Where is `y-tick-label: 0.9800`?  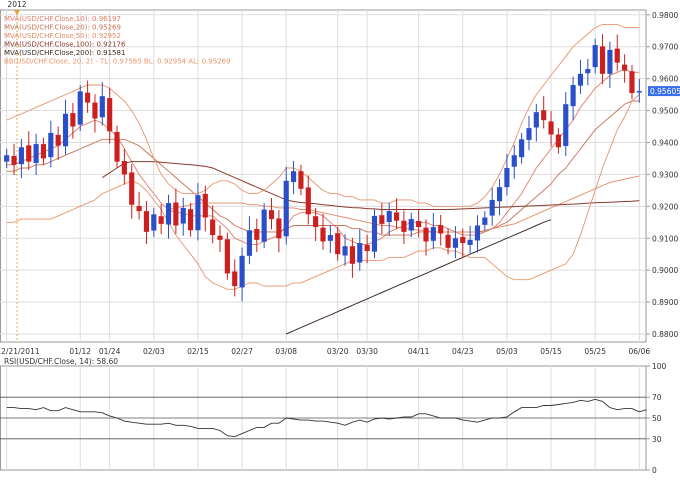
y-tick-label: 0.9800 is located at coordinates (665, 15).